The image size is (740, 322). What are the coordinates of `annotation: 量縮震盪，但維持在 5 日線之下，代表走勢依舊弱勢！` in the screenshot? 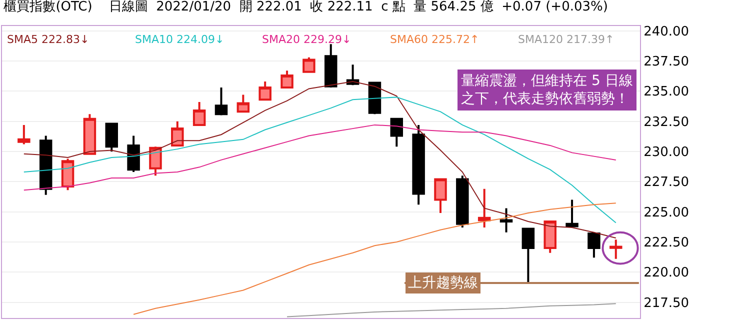 It's located at (547, 90).